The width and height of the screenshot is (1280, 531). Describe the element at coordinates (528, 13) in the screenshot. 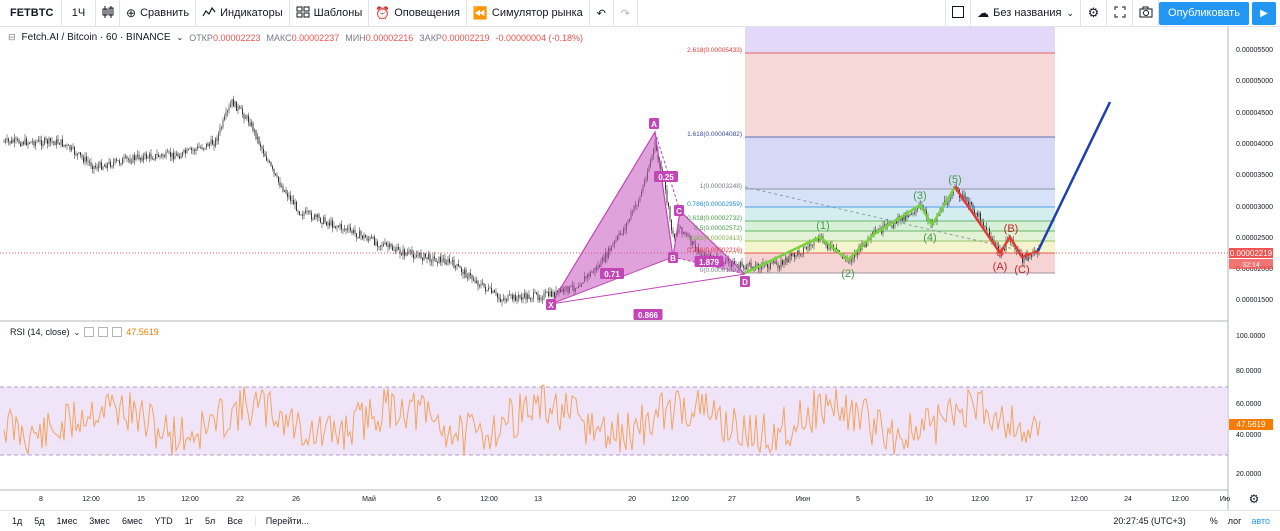

I see `replay-button: ⏪ Симулятор рынка` at that location.